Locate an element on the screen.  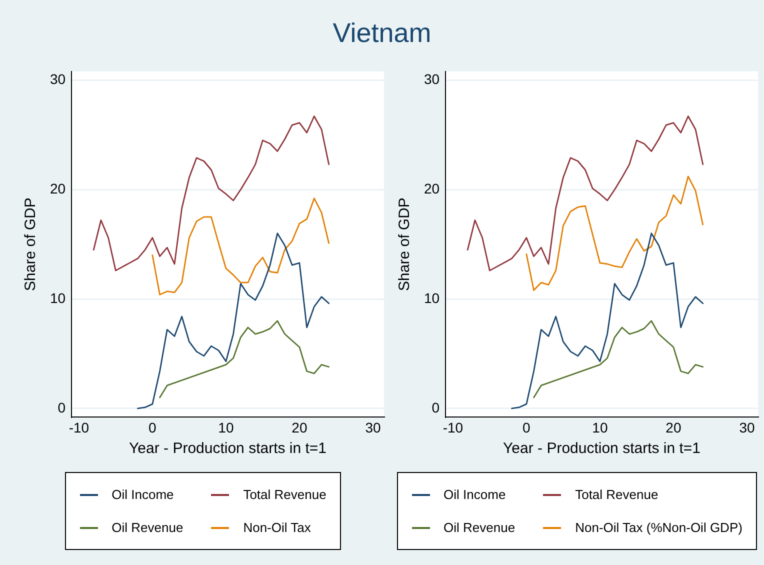
legend-label: Non-Oil Tax (%Non-Oil GDP) is located at coordinates (658, 527).